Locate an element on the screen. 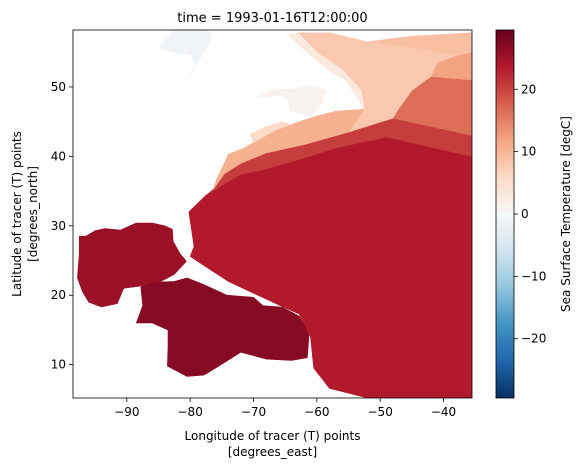 Image resolution: width=582 pixels, height=469 pixels. y-tick-label: 30 is located at coordinates (58, 226).